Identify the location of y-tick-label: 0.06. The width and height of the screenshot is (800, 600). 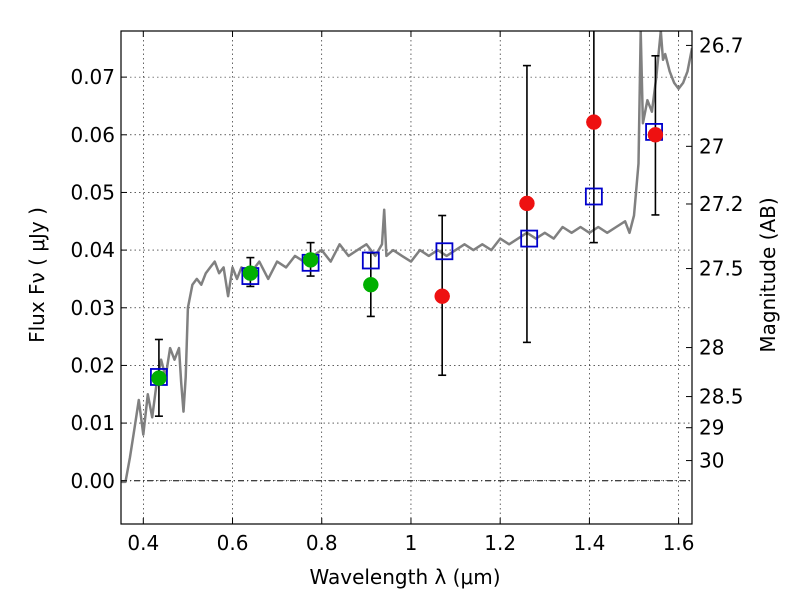
(92, 135).